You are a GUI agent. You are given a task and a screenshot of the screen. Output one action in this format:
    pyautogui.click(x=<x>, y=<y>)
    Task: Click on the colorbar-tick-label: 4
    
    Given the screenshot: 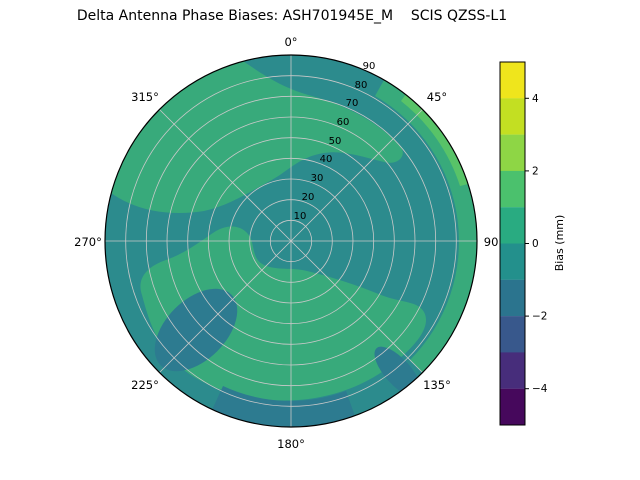 What is the action you would take?
    pyautogui.click(x=535, y=99)
    